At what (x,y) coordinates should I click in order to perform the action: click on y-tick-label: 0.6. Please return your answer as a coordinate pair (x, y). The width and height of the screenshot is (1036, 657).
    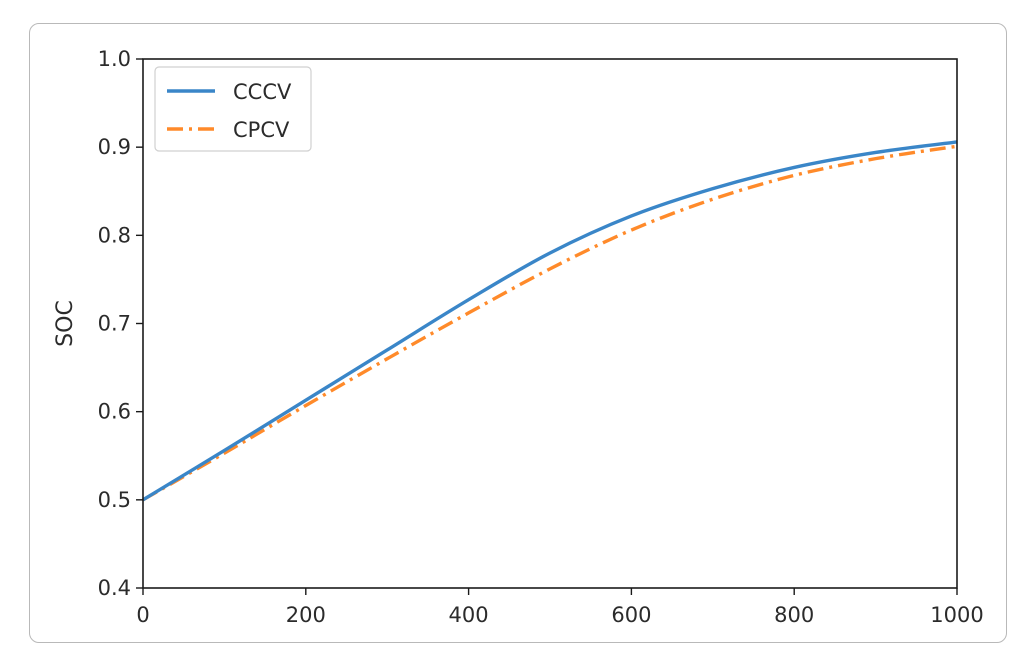
    Looking at the image, I should click on (114, 412).